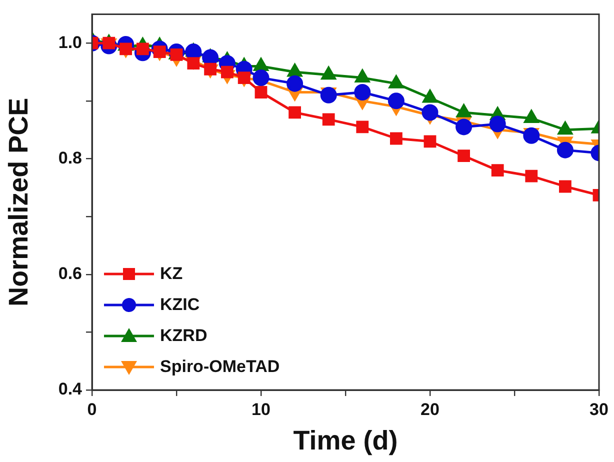  What do you see at coordinates (345, 440) in the screenshot?
I see `x-axis-title: Time (d)` at bounding box center [345, 440].